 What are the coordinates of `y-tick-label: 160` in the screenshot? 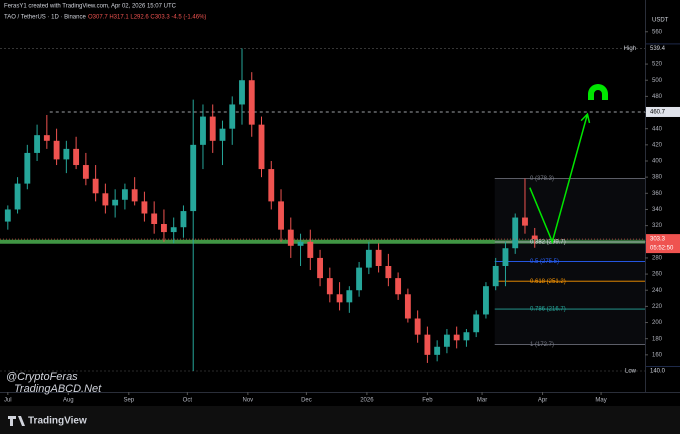 It's located at (657, 355).